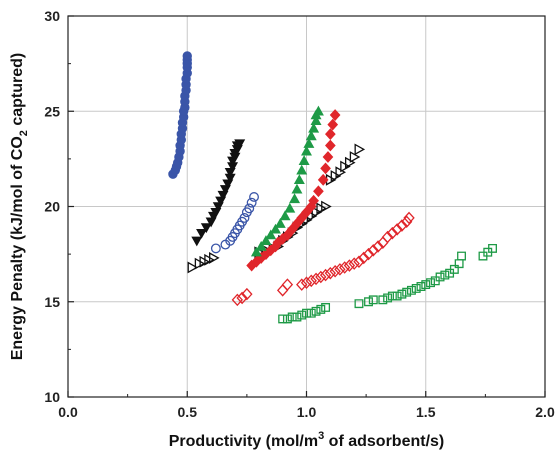 This screenshot has width=556, height=462. Describe the element at coordinates (545, 412) in the screenshot. I see `x-tick-label: 2.0` at that location.